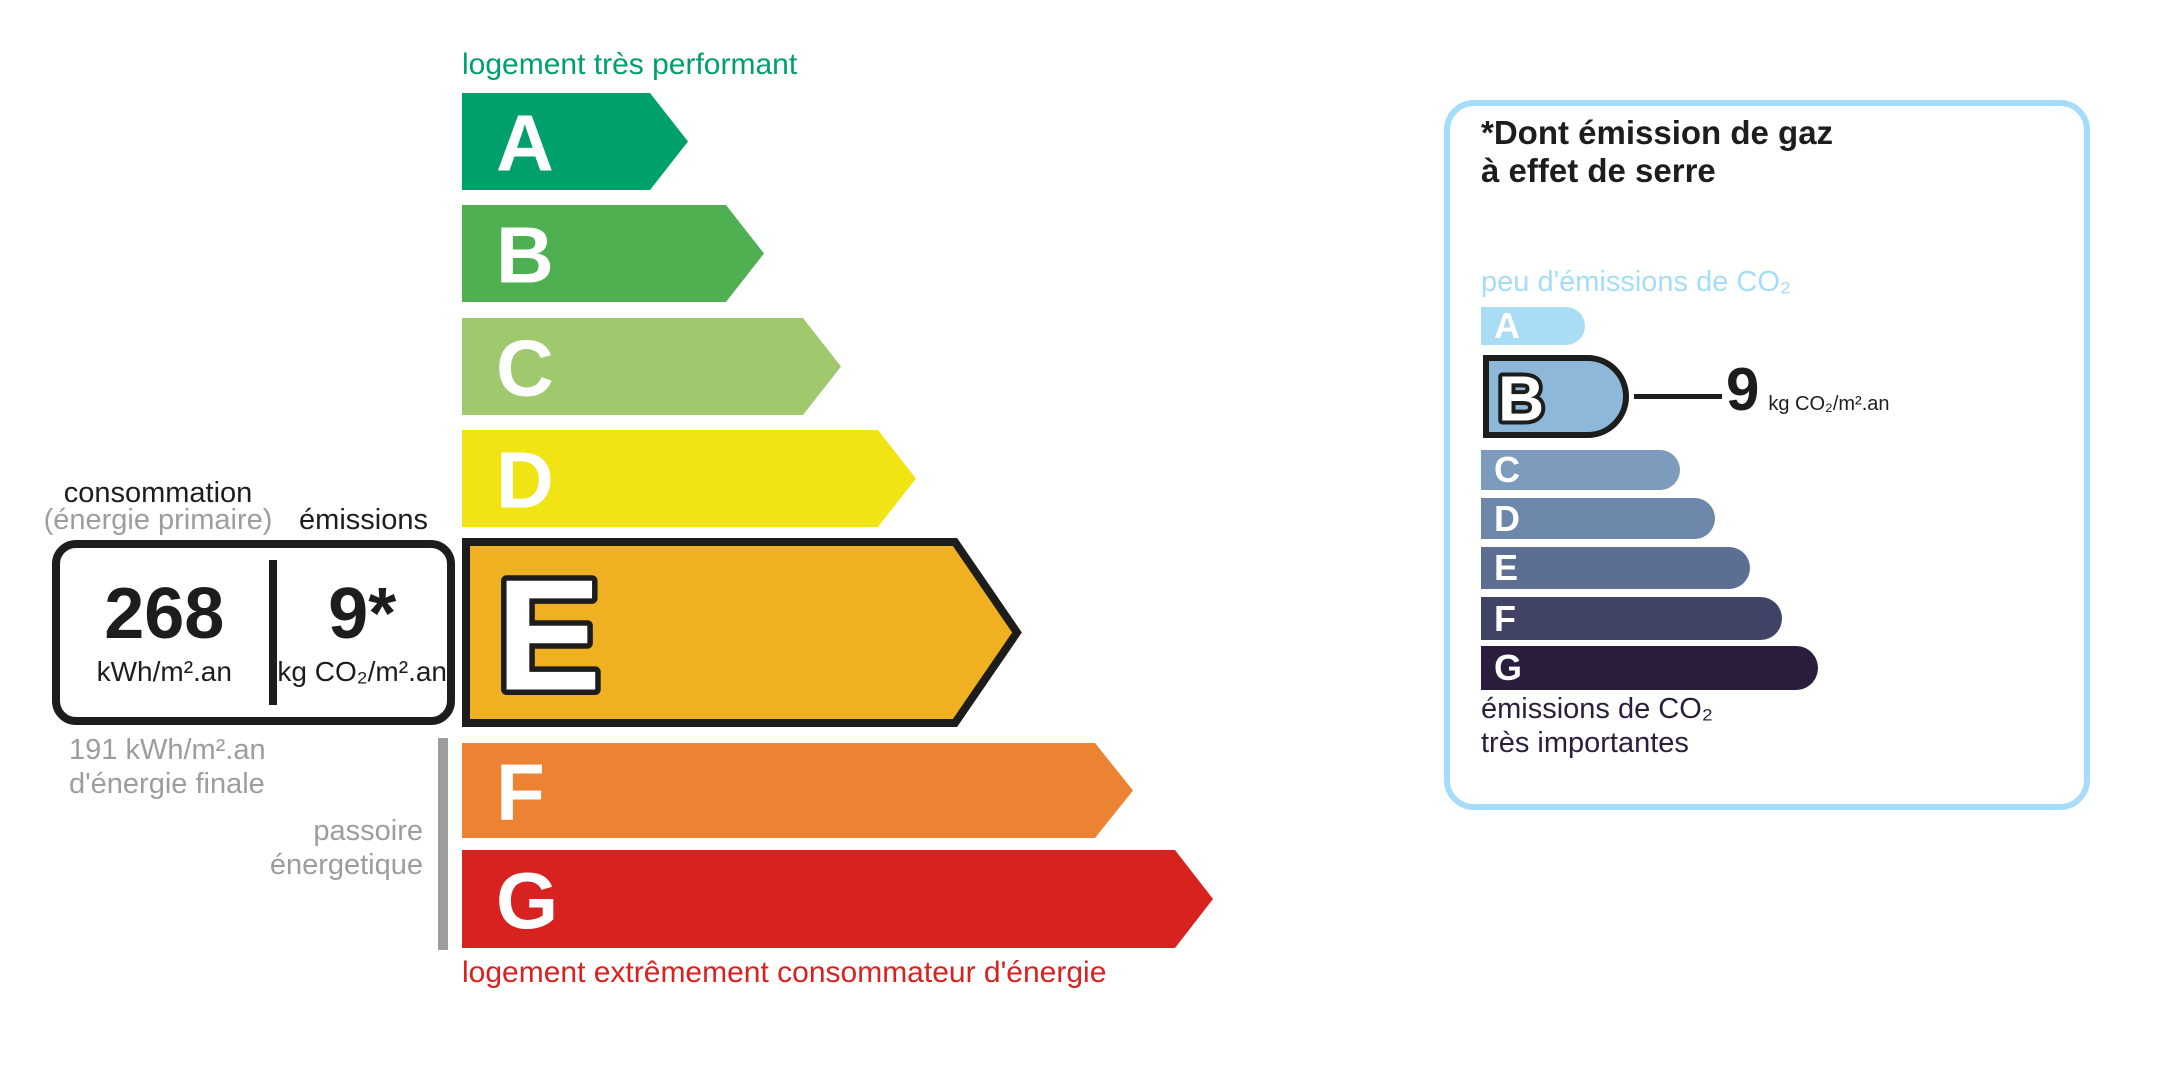  Describe the element at coordinates (630, 64) in the screenshot. I see `top-caption: logement très performant` at that location.